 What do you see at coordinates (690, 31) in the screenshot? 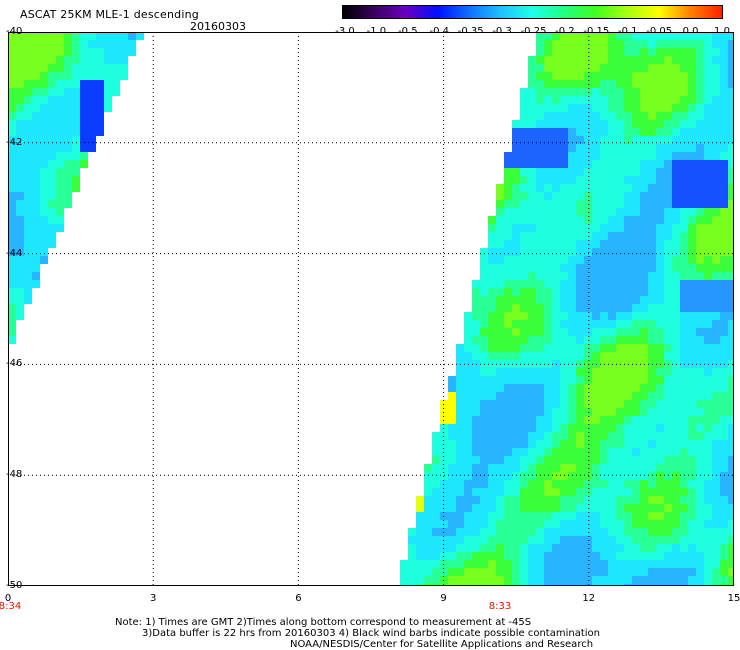
I see `colorbar-label: 0.0` at bounding box center [690, 31].